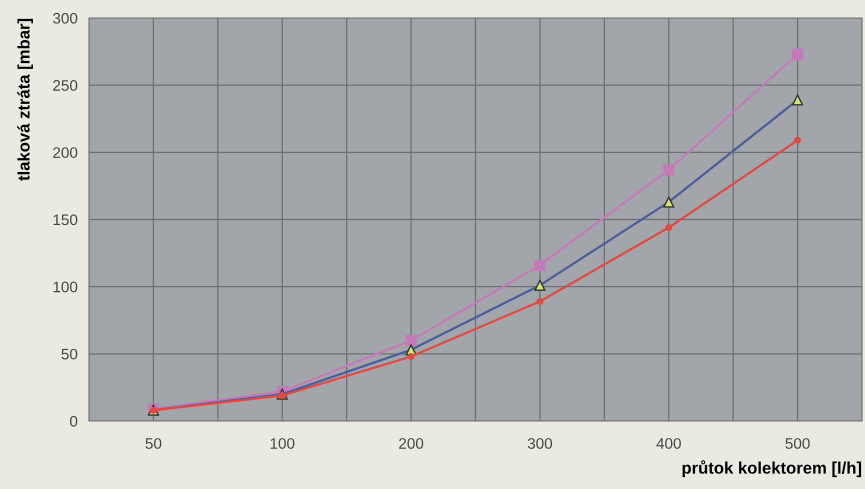  I want to click on x-tick-label: 500, so click(797, 443).